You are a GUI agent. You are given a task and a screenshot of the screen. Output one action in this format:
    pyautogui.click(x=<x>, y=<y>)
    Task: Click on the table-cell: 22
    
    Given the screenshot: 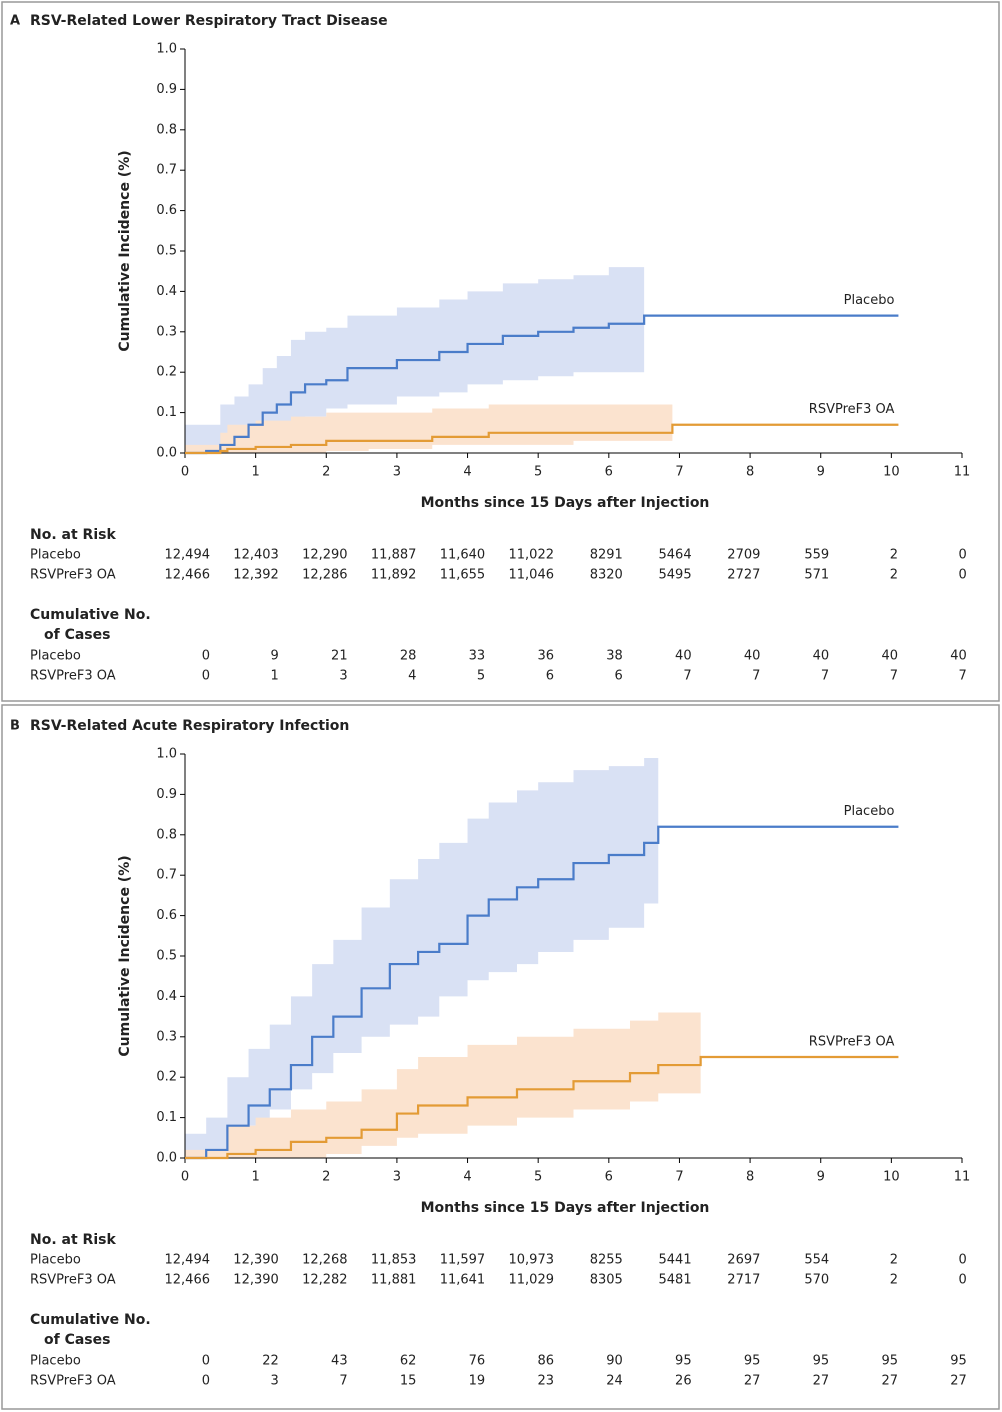 What is the action you would take?
    pyautogui.click(x=270, y=1361)
    